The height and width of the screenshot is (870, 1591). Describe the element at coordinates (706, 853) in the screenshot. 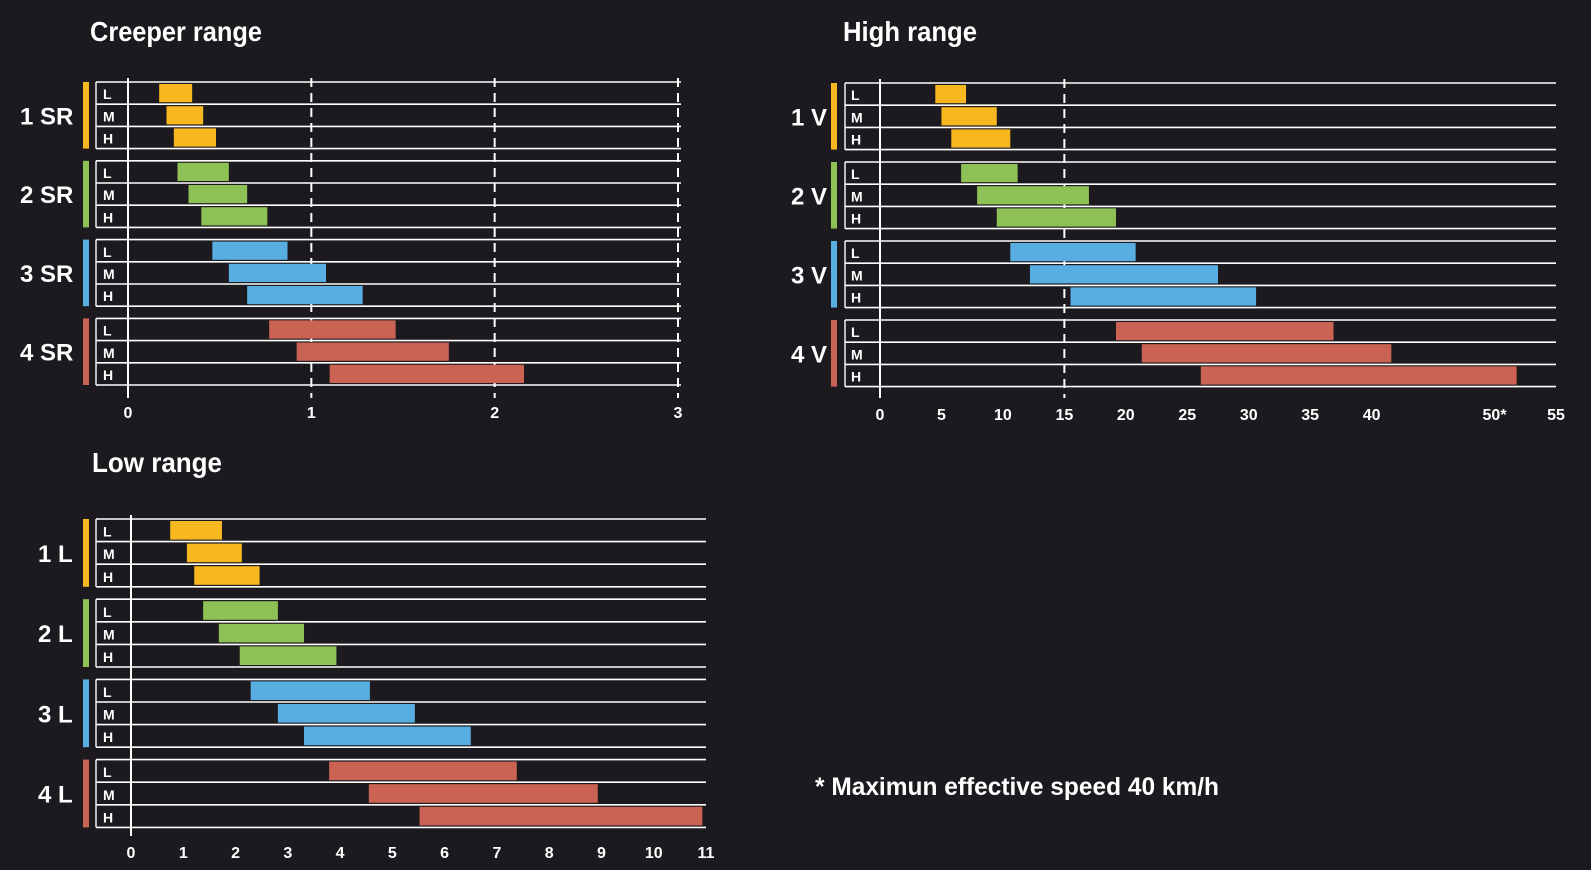

I see `x-tick-label: 11` at that location.